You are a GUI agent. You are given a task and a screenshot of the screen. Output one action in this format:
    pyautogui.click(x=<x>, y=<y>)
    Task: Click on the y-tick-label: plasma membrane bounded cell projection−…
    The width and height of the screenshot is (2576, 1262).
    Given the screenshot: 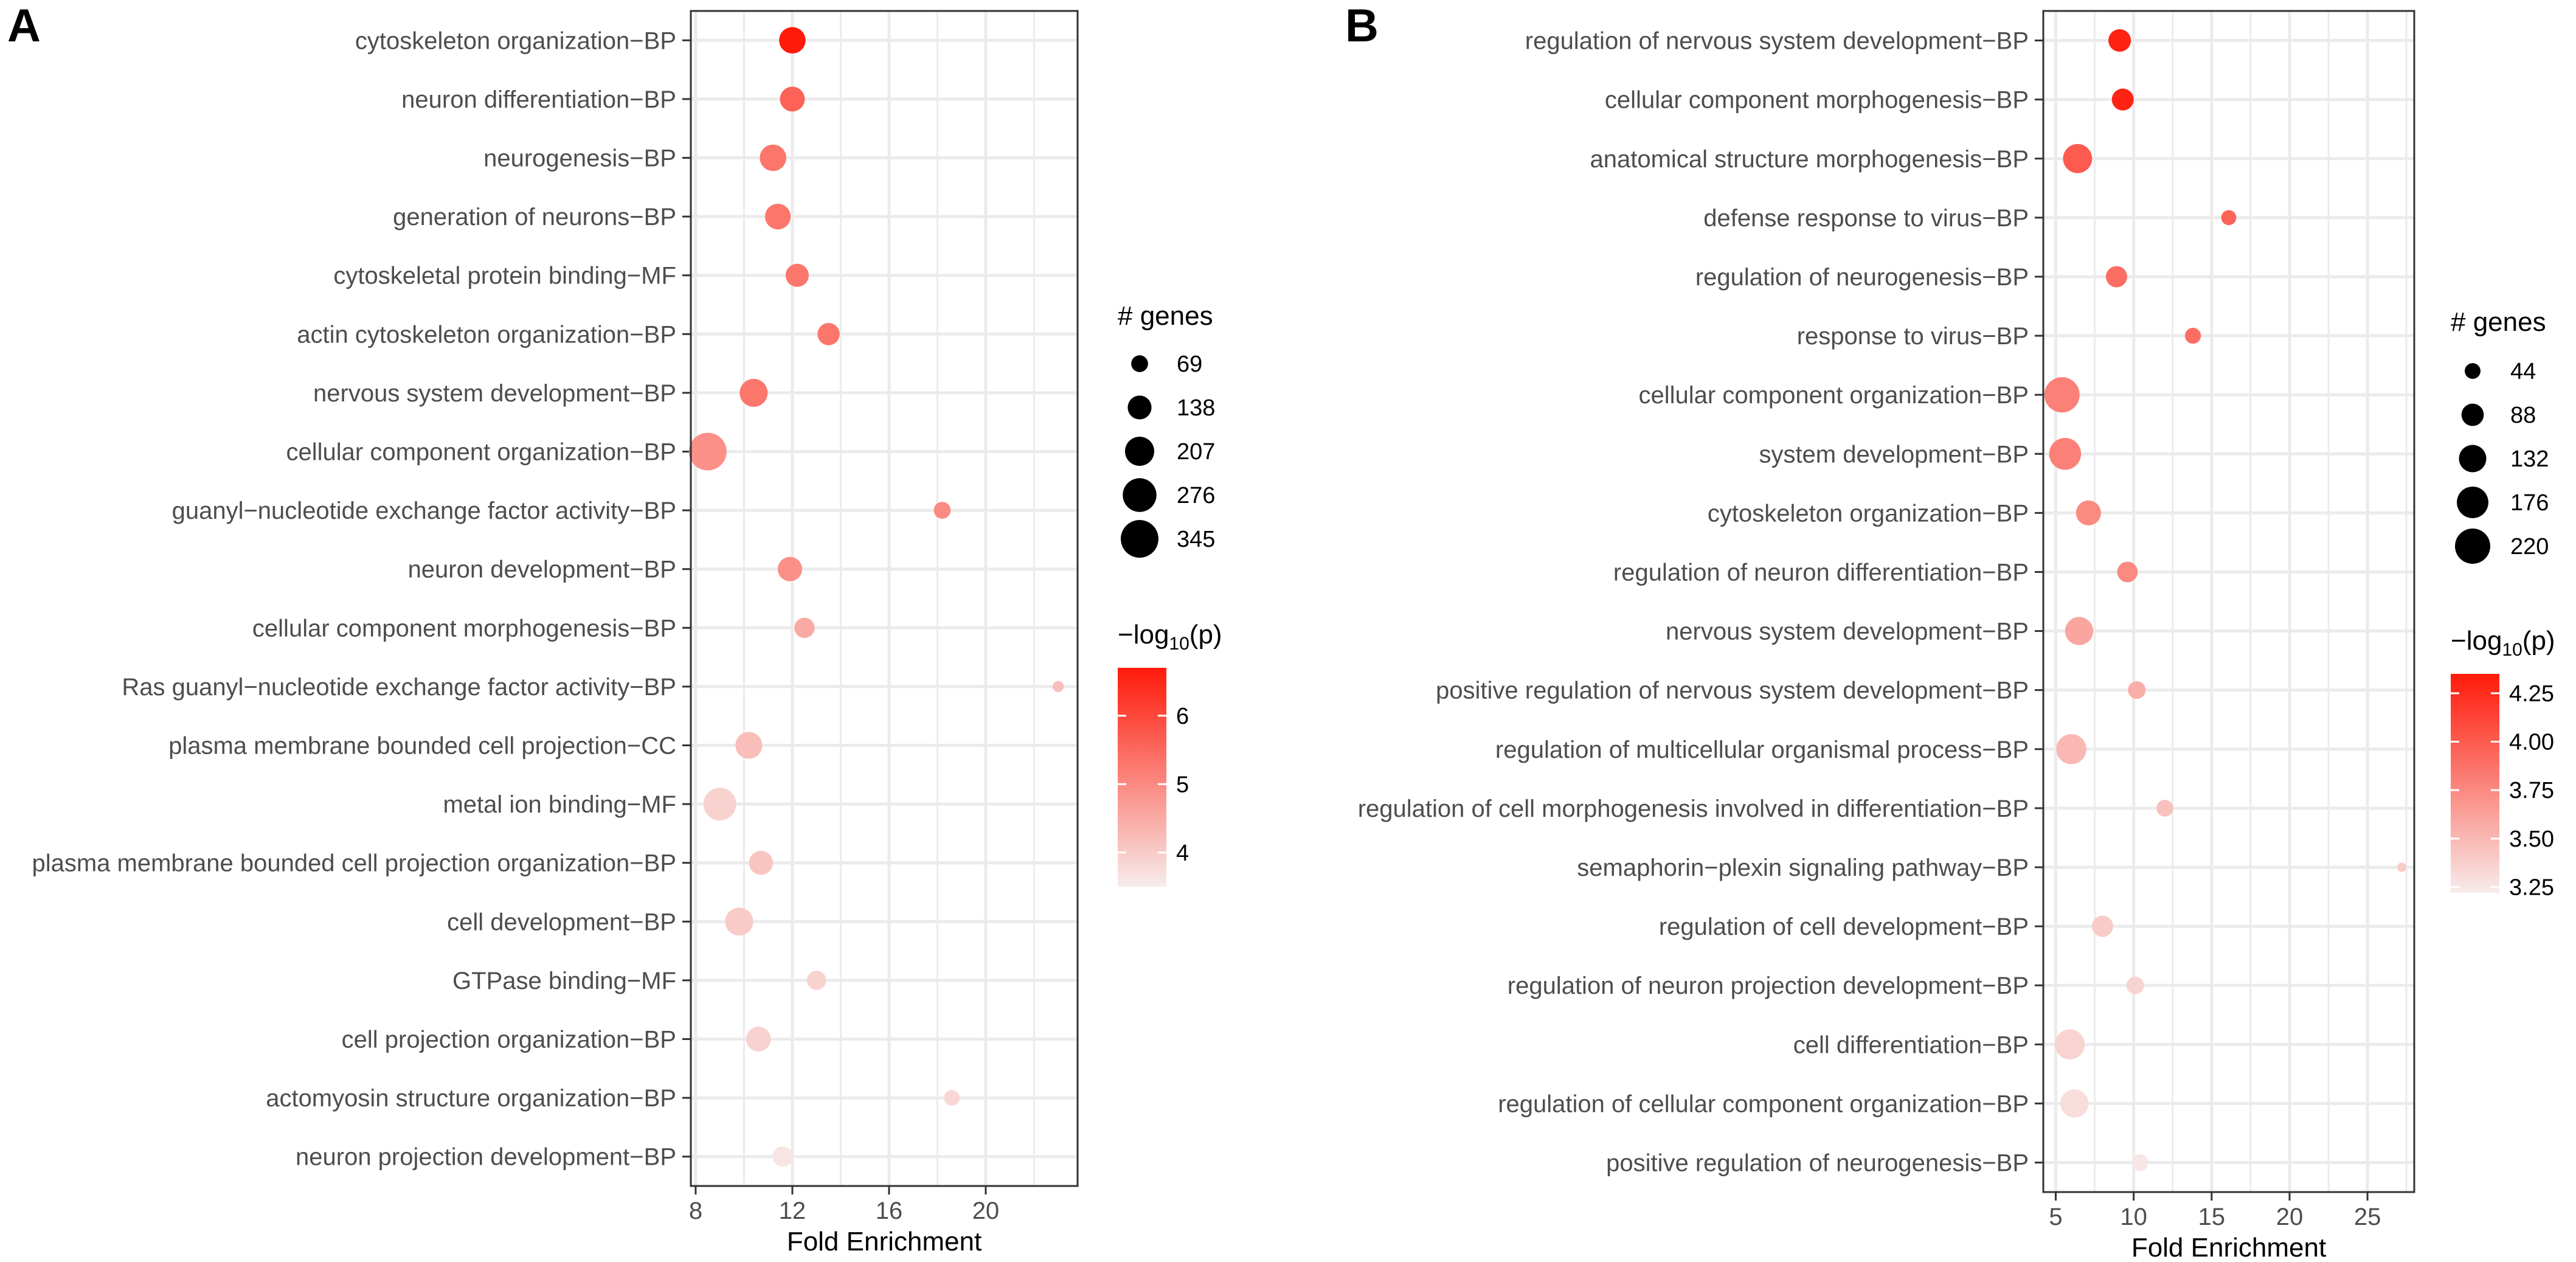 What is the action you would take?
    pyautogui.click(x=422, y=746)
    